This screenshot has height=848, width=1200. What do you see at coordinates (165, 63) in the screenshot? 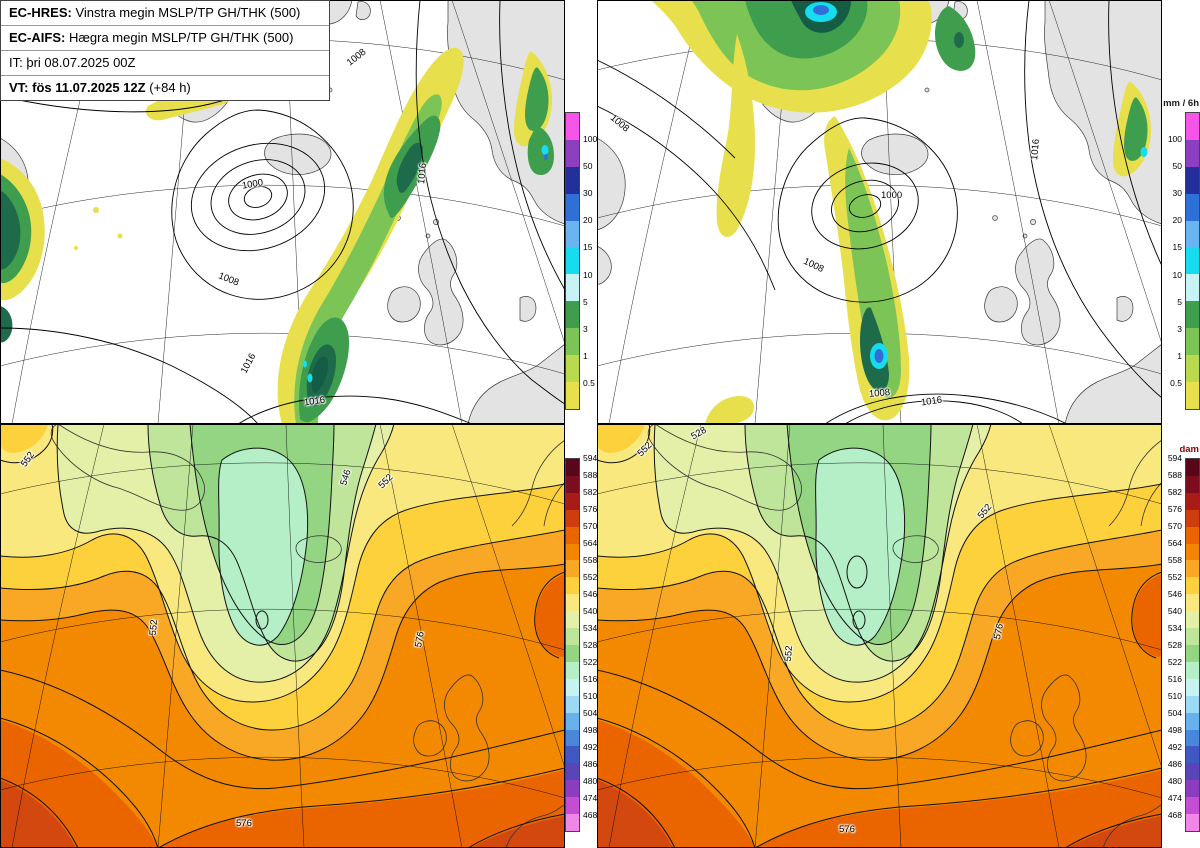
I see `legend-row-init-time: IT: þri 08.07.2025 00Z` at bounding box center [165, 63].